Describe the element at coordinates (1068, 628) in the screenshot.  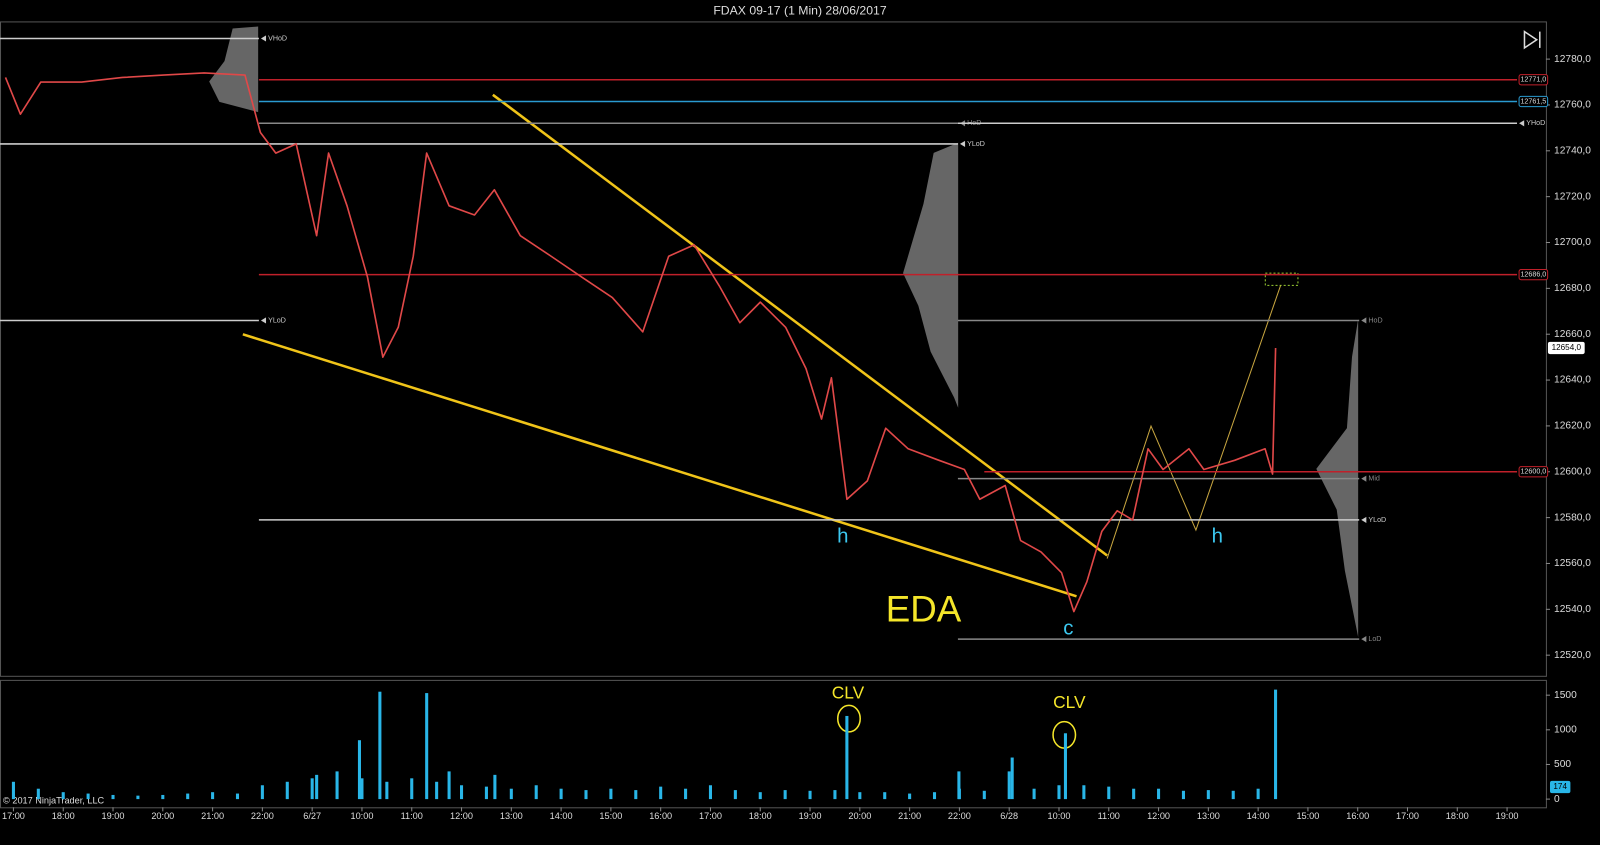
I see `annotation: c` at that location.